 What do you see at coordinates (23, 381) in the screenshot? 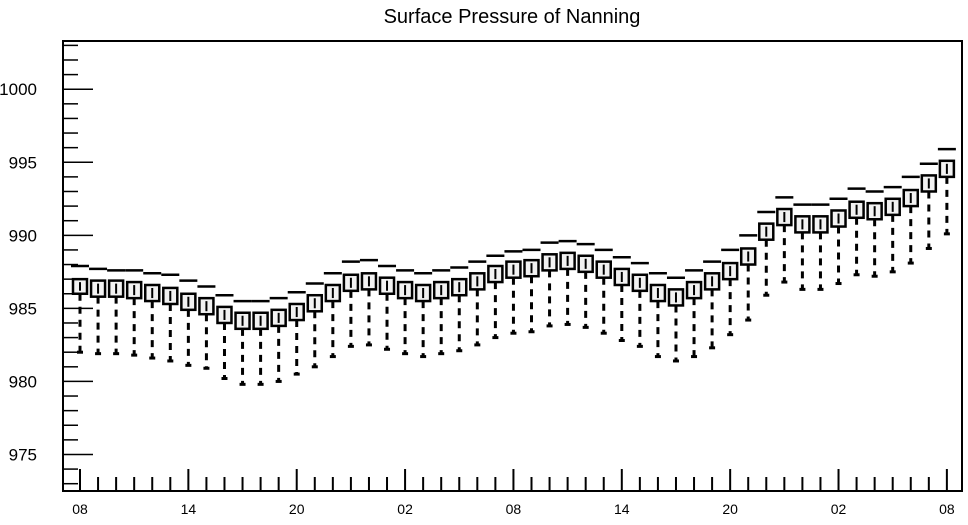
I see `y-tick-label: 980` at bounding box center [23, 381].